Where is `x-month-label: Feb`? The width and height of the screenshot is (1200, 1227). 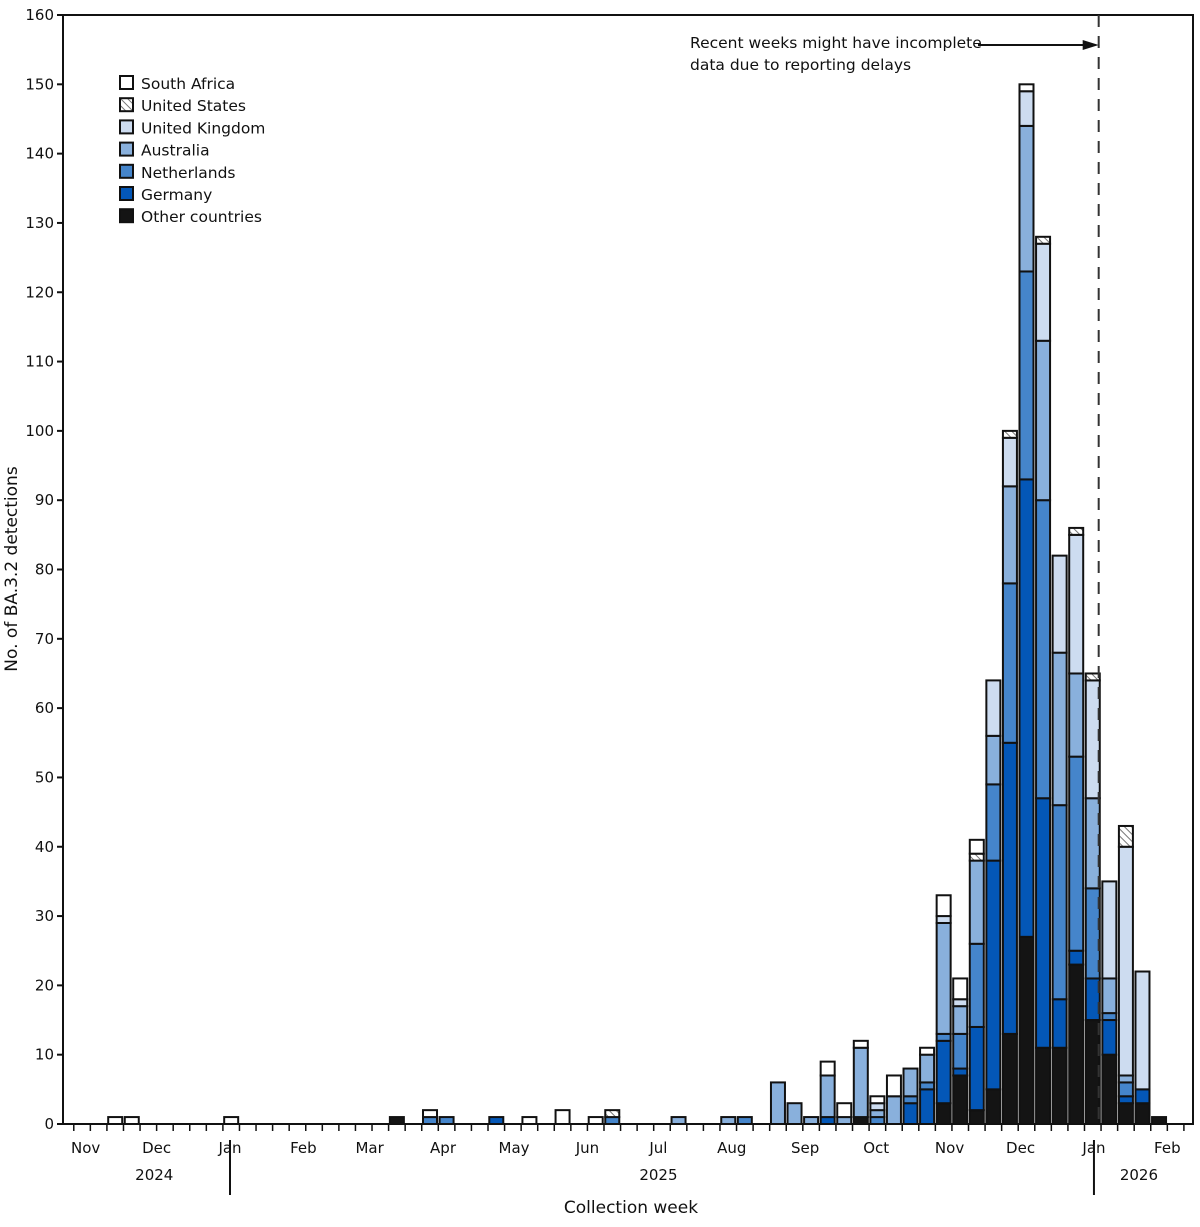
x-month-label: Feb is located at coordinates (1167, 1148).